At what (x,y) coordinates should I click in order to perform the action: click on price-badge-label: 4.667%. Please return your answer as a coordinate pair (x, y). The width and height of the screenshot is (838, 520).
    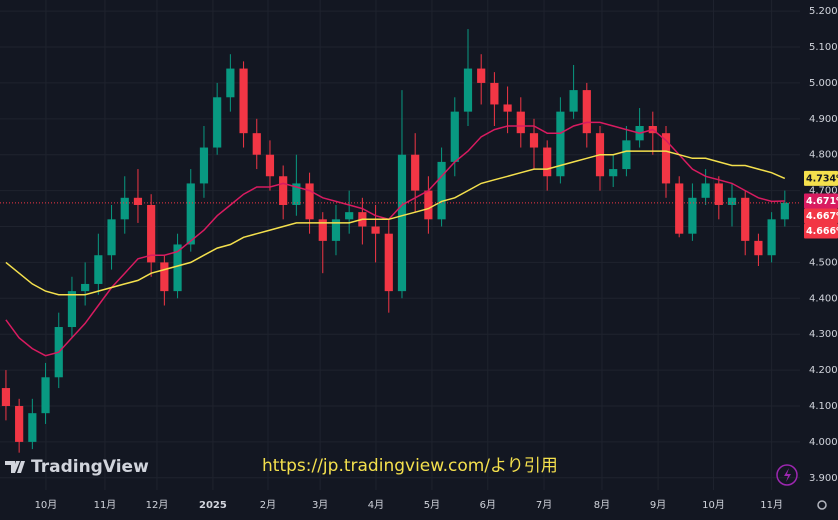
    Looking at the image, I should click on (822, 216).